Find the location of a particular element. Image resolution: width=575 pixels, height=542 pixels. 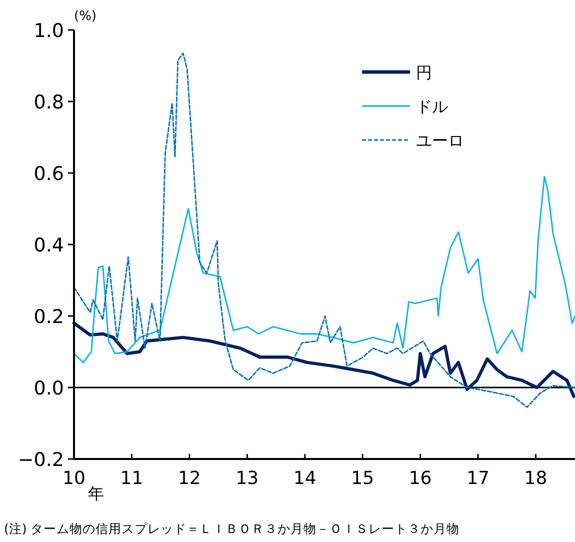

x-tick-label: 13 is located at coordinates (247, 478).